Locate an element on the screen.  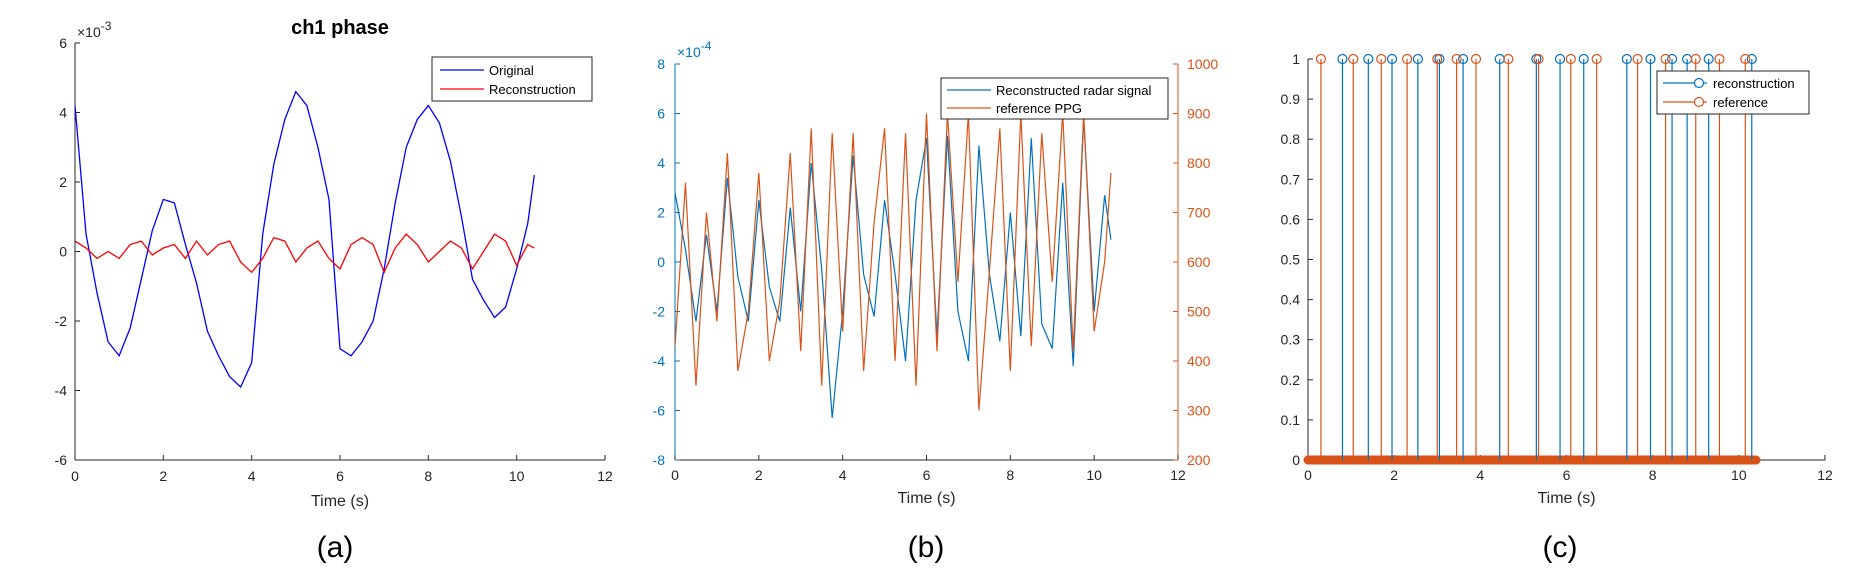
legend-label: Reconstruction is located at coordinates (532, 89).